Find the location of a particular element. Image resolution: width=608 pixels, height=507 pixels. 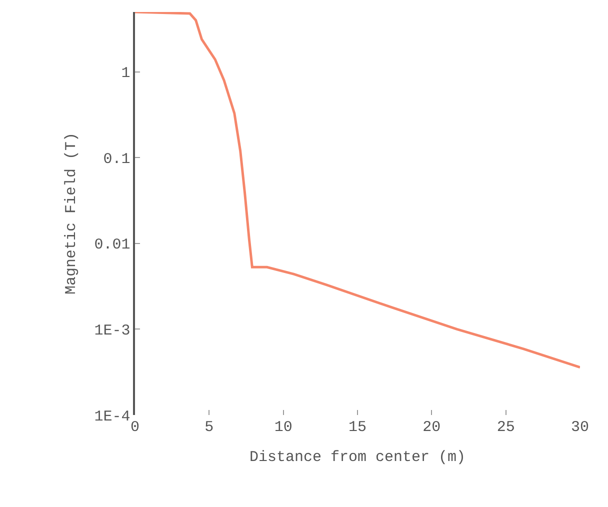

x-tick-label: 25 is located at coordinates (505, 427).